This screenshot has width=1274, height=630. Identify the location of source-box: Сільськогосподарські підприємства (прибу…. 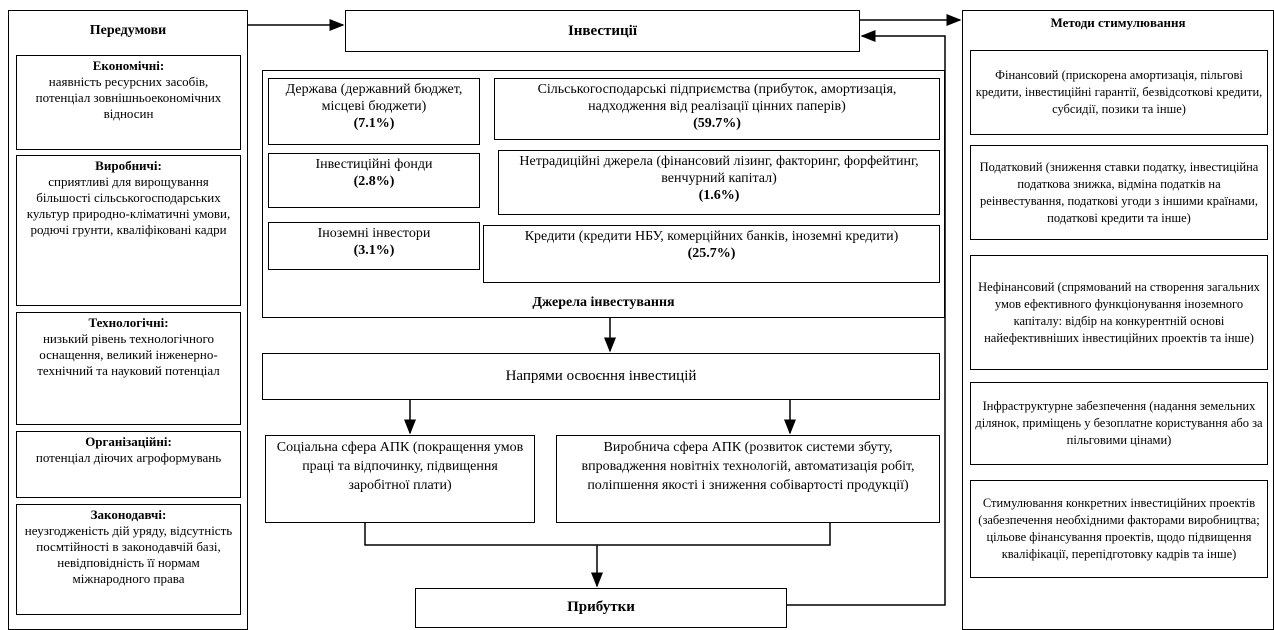
(717, 109).